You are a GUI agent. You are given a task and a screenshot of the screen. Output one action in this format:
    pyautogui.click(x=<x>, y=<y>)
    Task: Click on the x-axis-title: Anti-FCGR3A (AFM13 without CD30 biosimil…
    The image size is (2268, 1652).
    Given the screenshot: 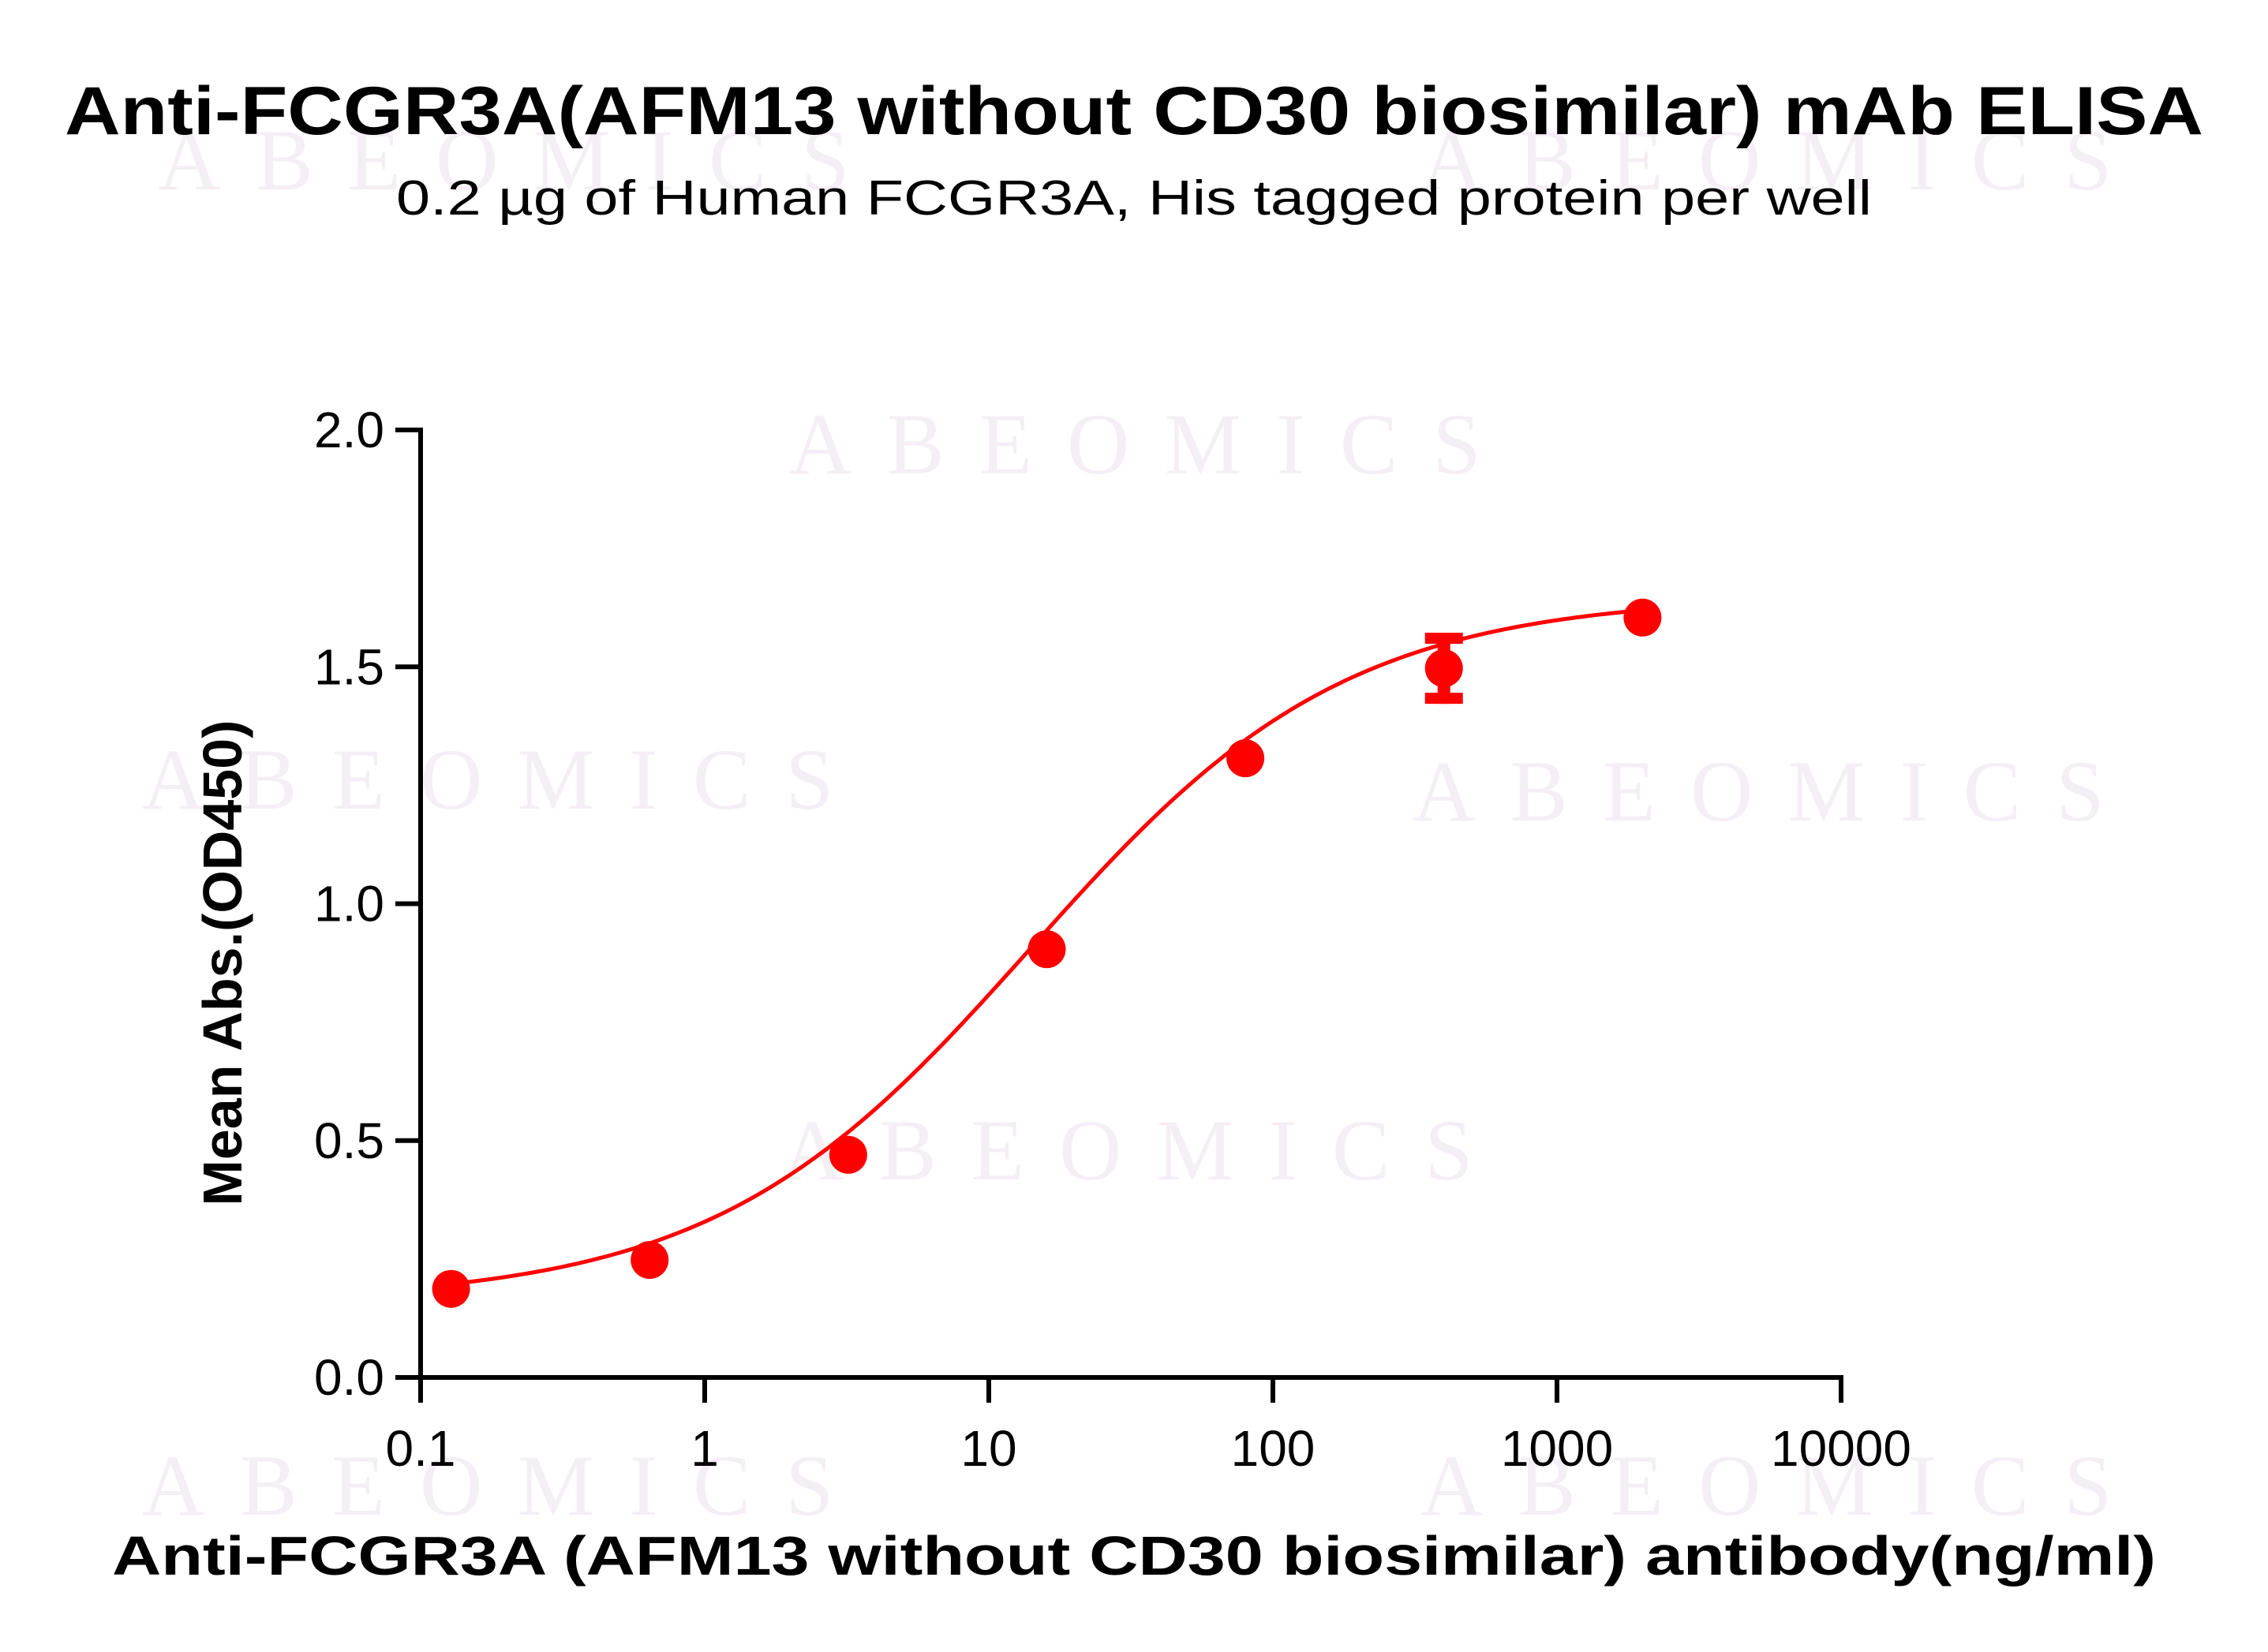 What is the action you would take?
    pyautogui.click(x=1134, y=1556)
    